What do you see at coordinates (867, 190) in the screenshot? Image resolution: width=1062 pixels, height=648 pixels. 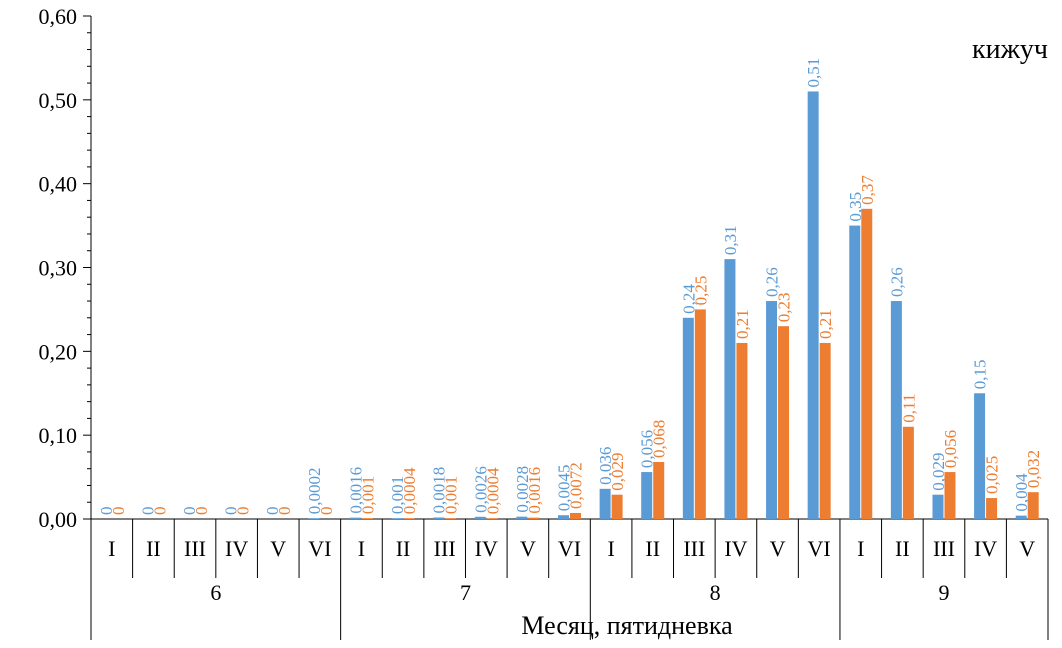 I see `data-label: 0,37` at bounding box center [867, 190].